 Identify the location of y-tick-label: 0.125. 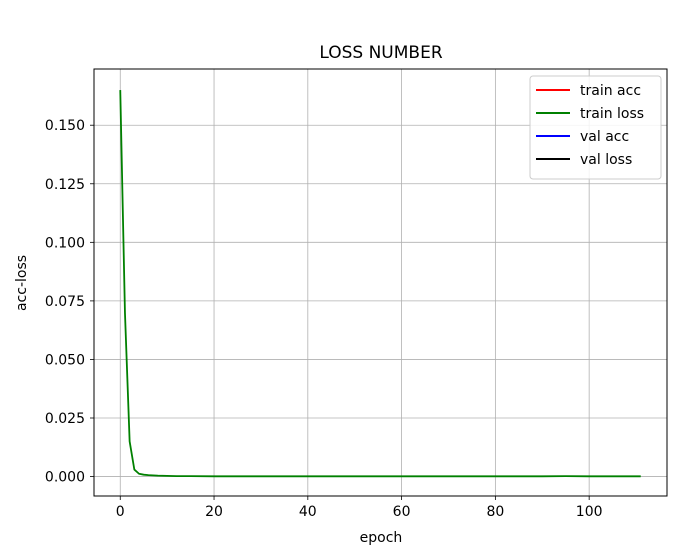
(65, 185).